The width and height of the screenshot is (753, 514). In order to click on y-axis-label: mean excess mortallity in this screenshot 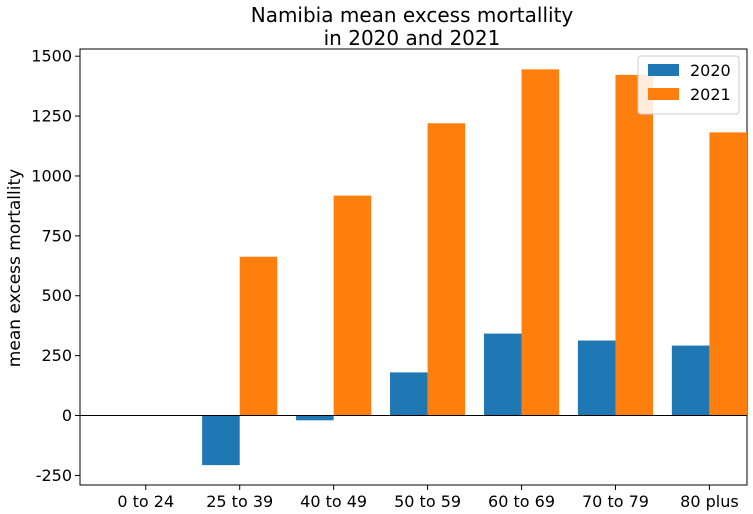, I will do `click(15, 268)`.